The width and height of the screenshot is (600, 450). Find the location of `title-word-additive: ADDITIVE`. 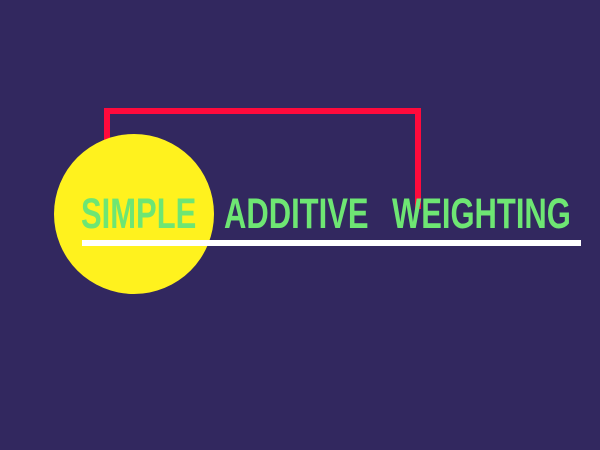

title-word-additive: ADDITIVE is located at coordinates (296, 214).